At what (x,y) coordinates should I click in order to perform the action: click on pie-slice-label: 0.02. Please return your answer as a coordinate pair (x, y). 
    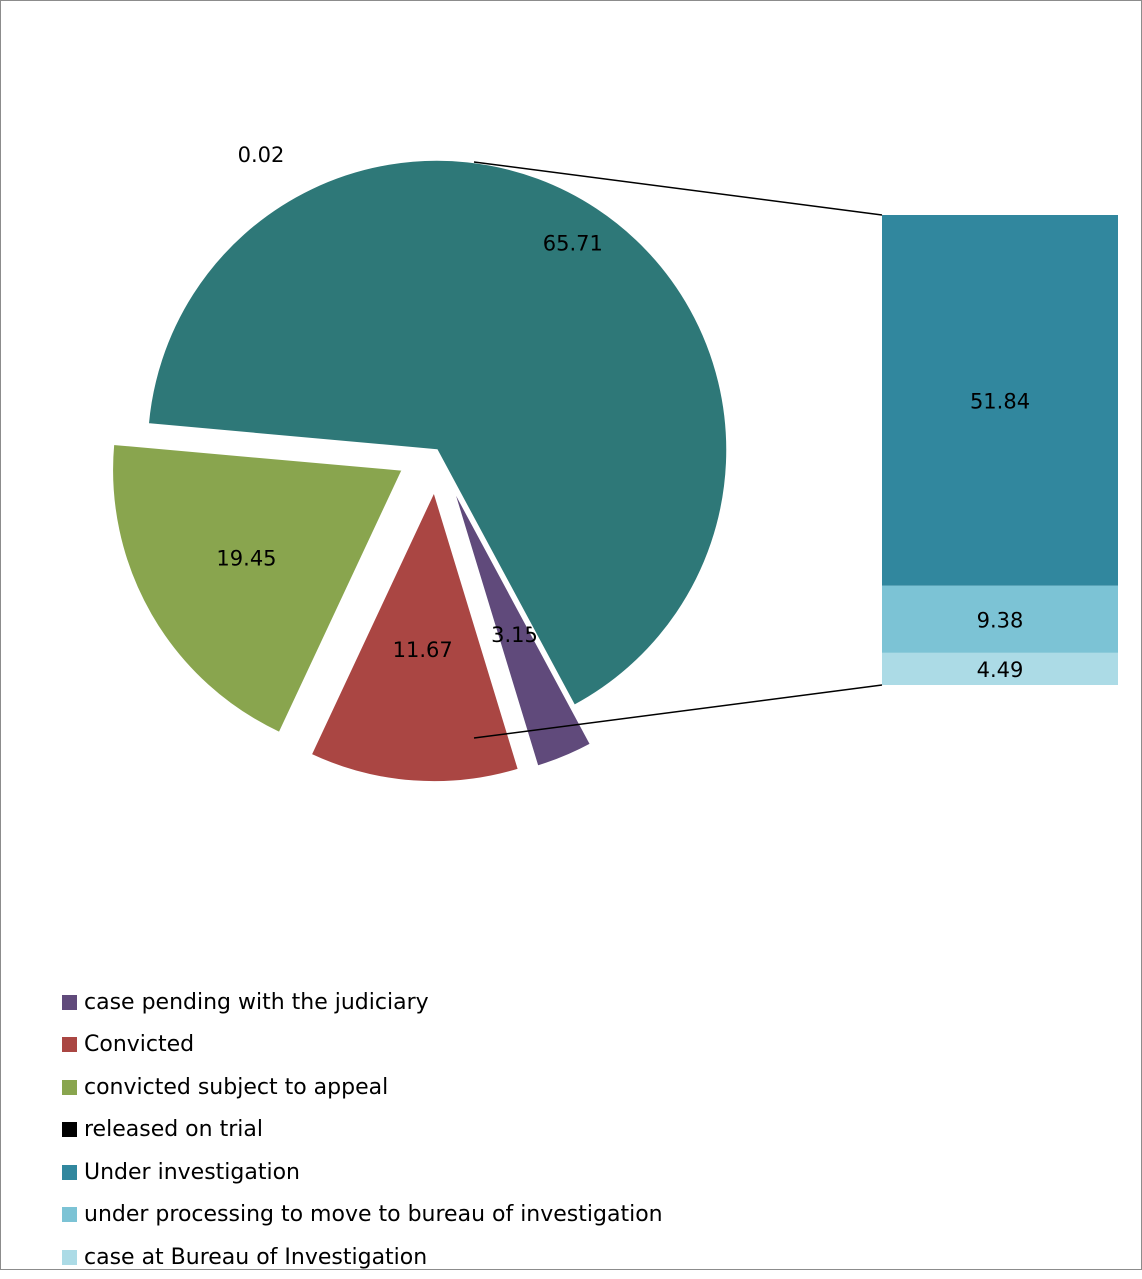
    Looking at the image, I should click on (261, 155).